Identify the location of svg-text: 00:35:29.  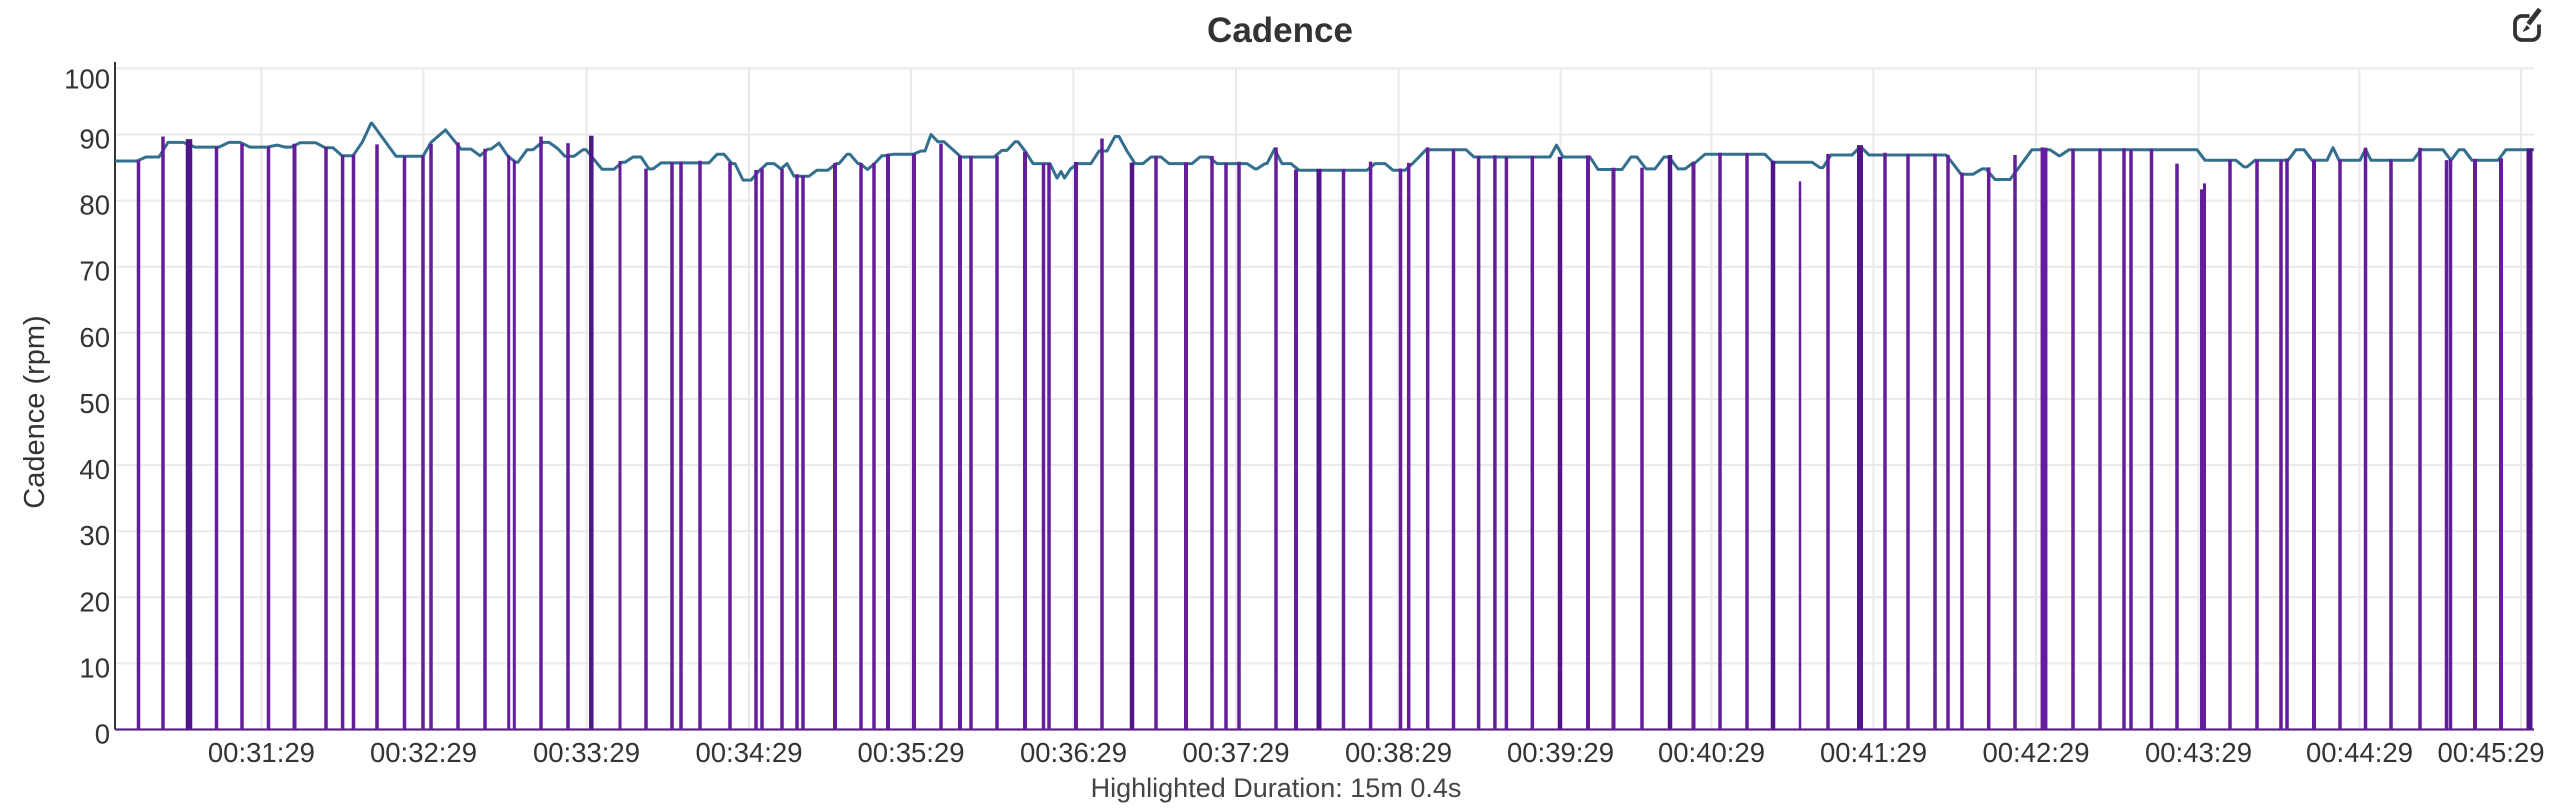
(910, 752).